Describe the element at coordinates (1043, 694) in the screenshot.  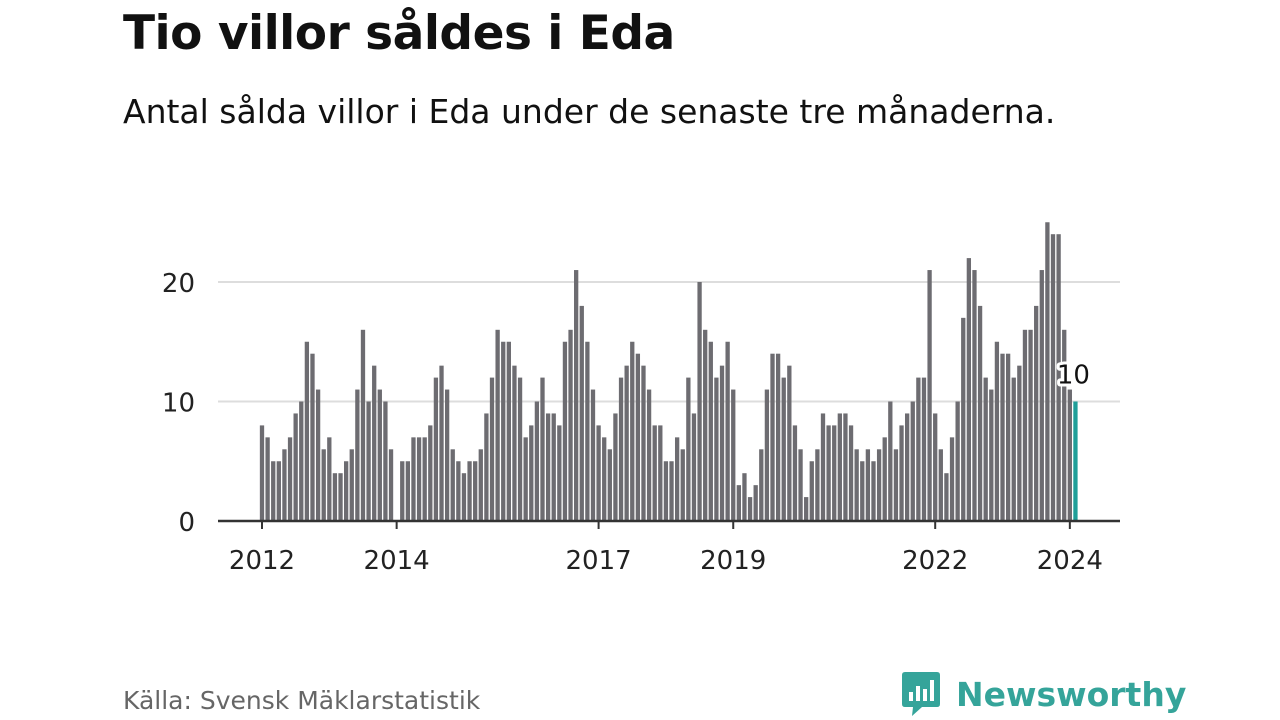
I see `brand: Newsworthy` at that location.